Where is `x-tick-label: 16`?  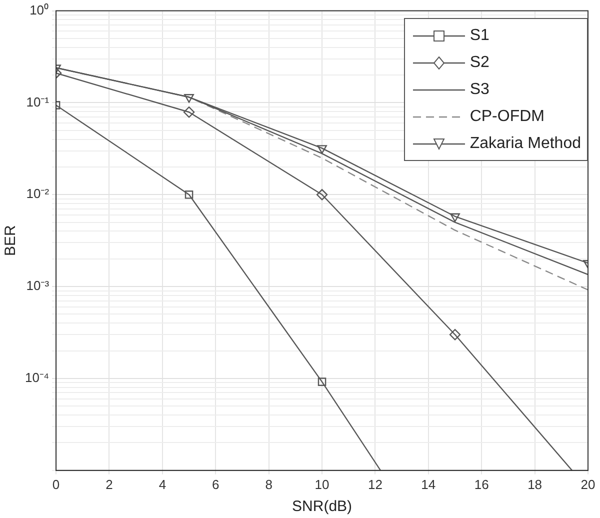 x-tick-label: 16 is located at coordinates (481, 484).